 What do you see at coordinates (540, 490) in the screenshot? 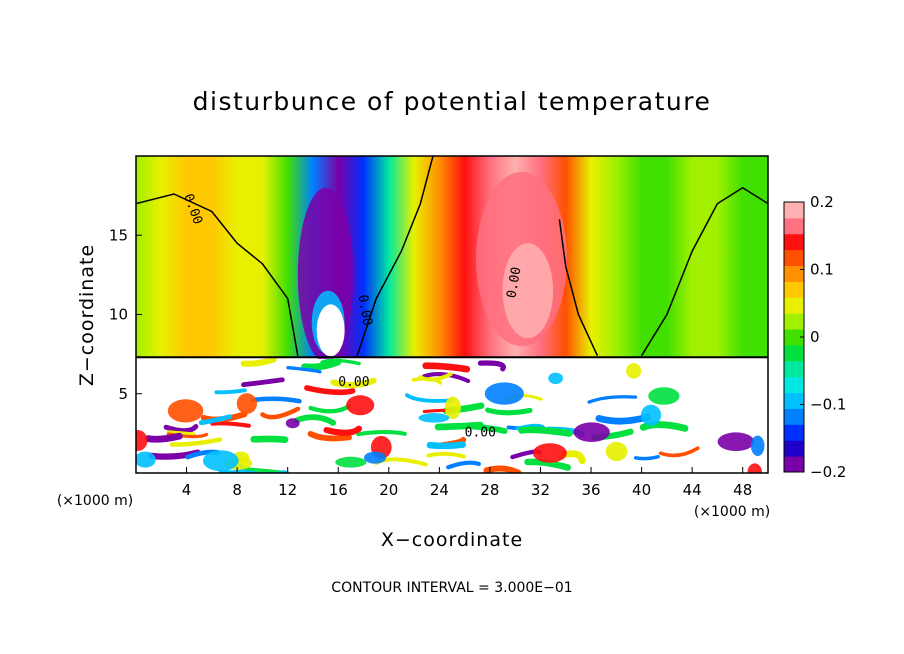
I see `x-tick-label: 32` at bounding box center [540, 490].